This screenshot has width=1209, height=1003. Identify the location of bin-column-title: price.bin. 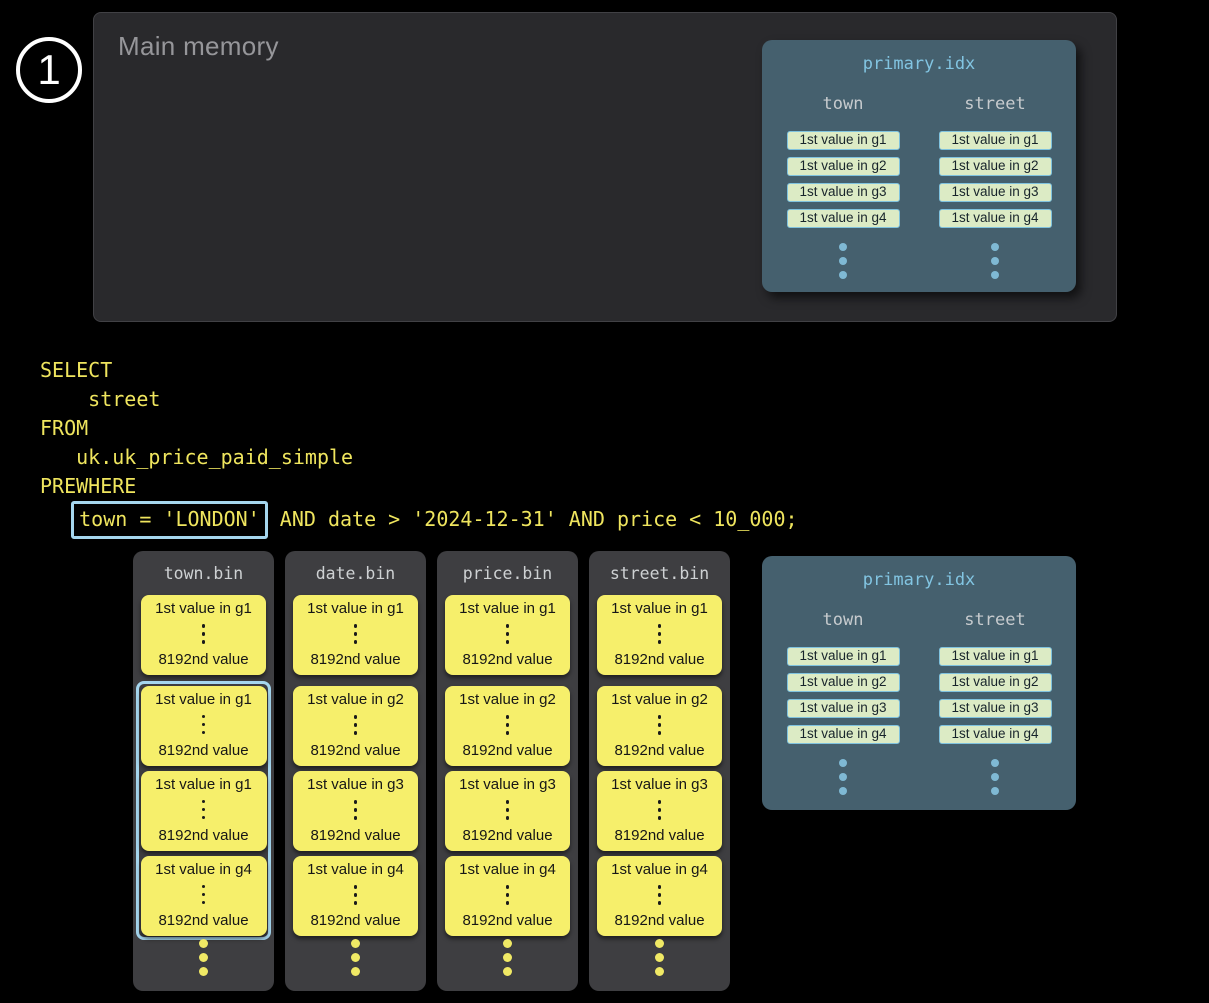
(507, 573).